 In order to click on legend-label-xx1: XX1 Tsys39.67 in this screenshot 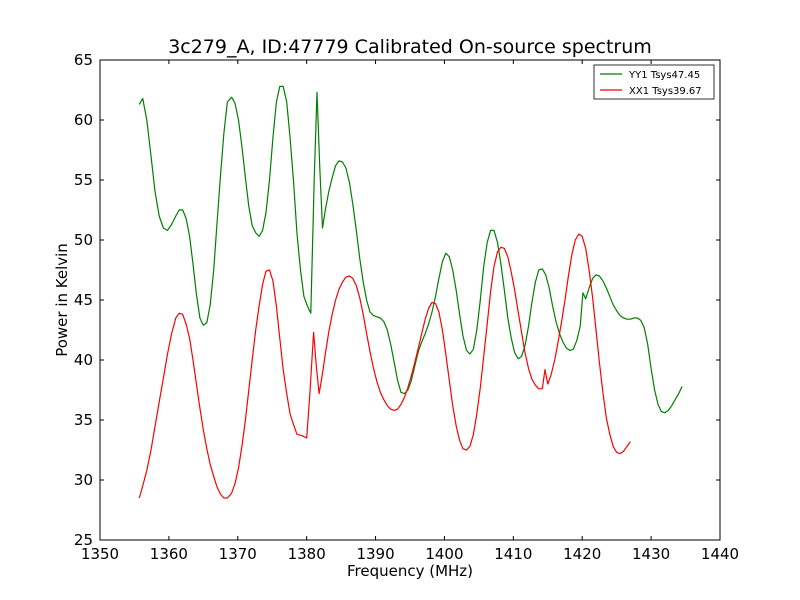, I will do `click(665, 91)`.